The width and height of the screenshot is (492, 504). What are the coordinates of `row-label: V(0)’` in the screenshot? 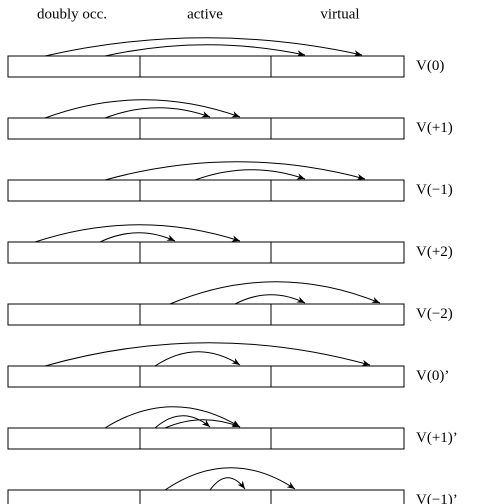 It's located at (432, 376).